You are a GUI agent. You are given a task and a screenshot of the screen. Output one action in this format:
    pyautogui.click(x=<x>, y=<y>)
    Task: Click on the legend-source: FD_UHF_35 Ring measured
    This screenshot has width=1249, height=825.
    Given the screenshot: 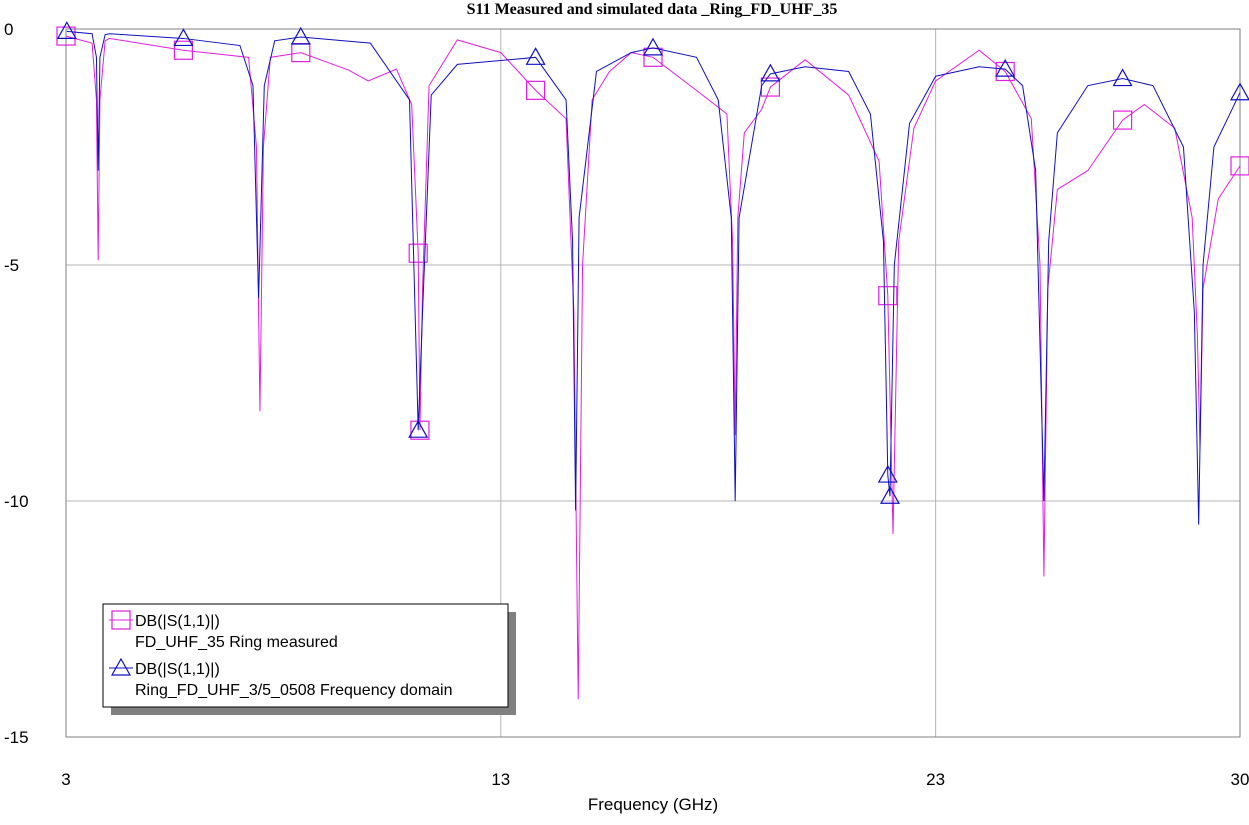 What is the action you would take?
    pyautogui.click(x=236, y=642)
    